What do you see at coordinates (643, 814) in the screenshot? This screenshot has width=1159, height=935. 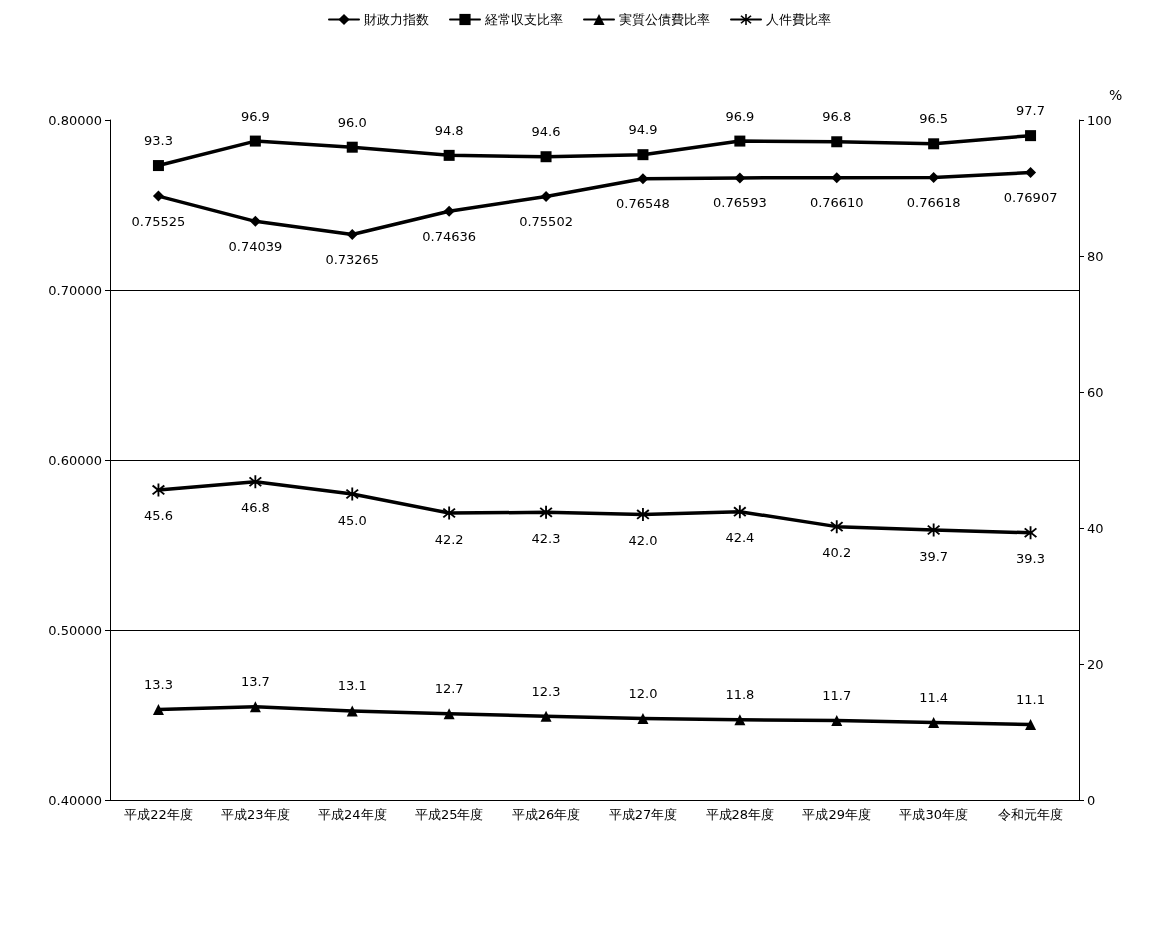 I see `x-tick-label: 平成27年度` at bounding box center [643, 814].